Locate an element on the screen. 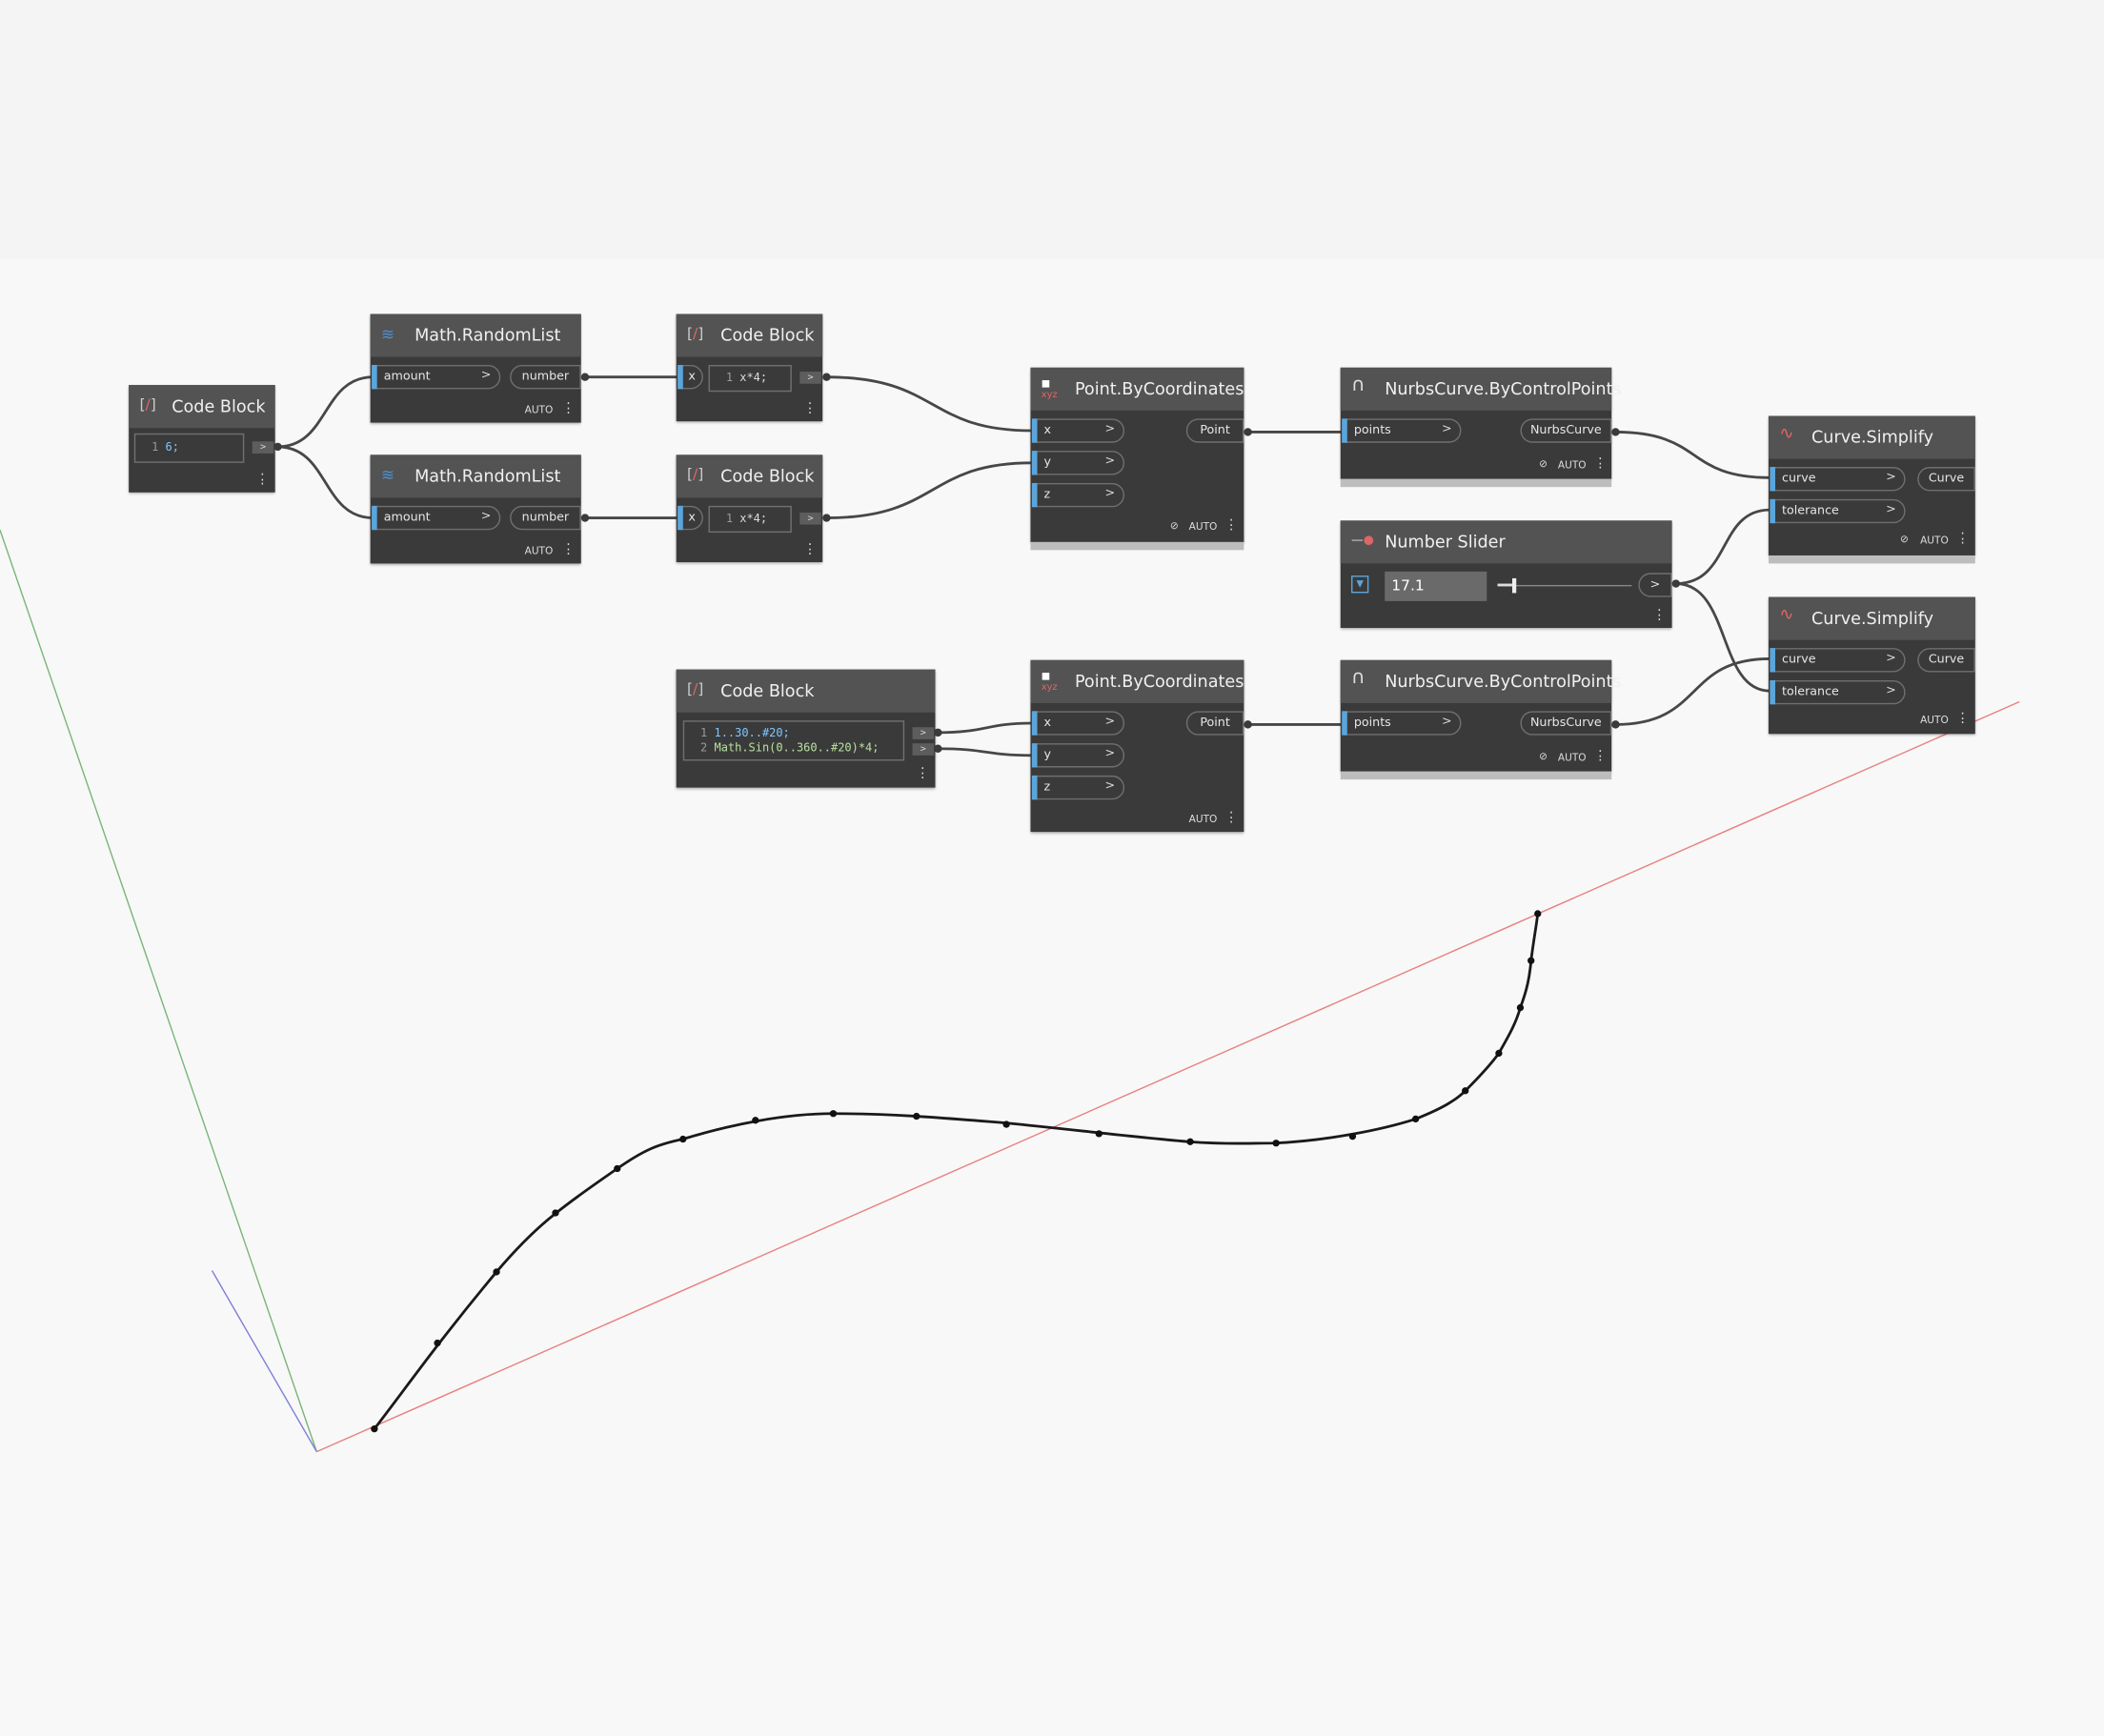  code-block-icon: [/] is located at coordinates (695, 688).